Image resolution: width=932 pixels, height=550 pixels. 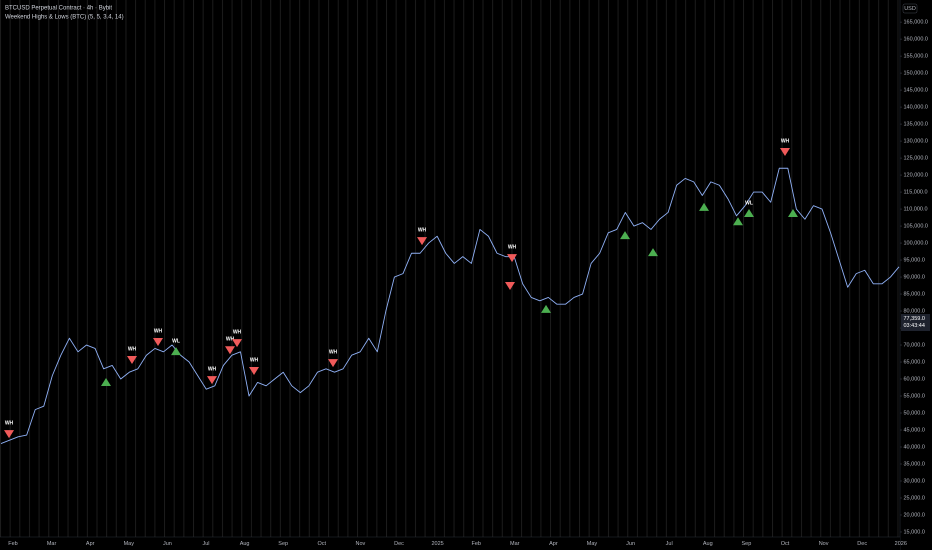 I want to click on y-tick-label: 90,000.0, so click(x=914, y=277).